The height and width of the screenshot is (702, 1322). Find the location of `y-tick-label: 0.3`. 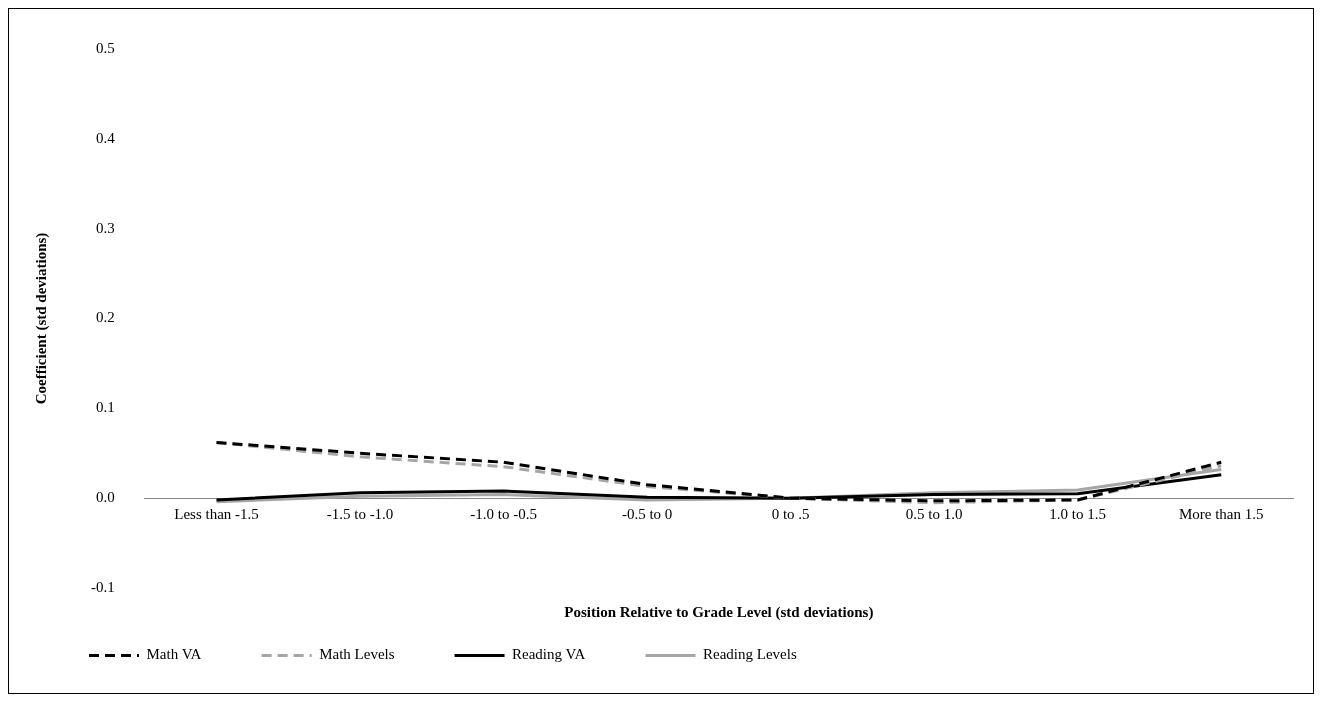

y-tick-label: 0.3 is located at coordinates (105, 227).